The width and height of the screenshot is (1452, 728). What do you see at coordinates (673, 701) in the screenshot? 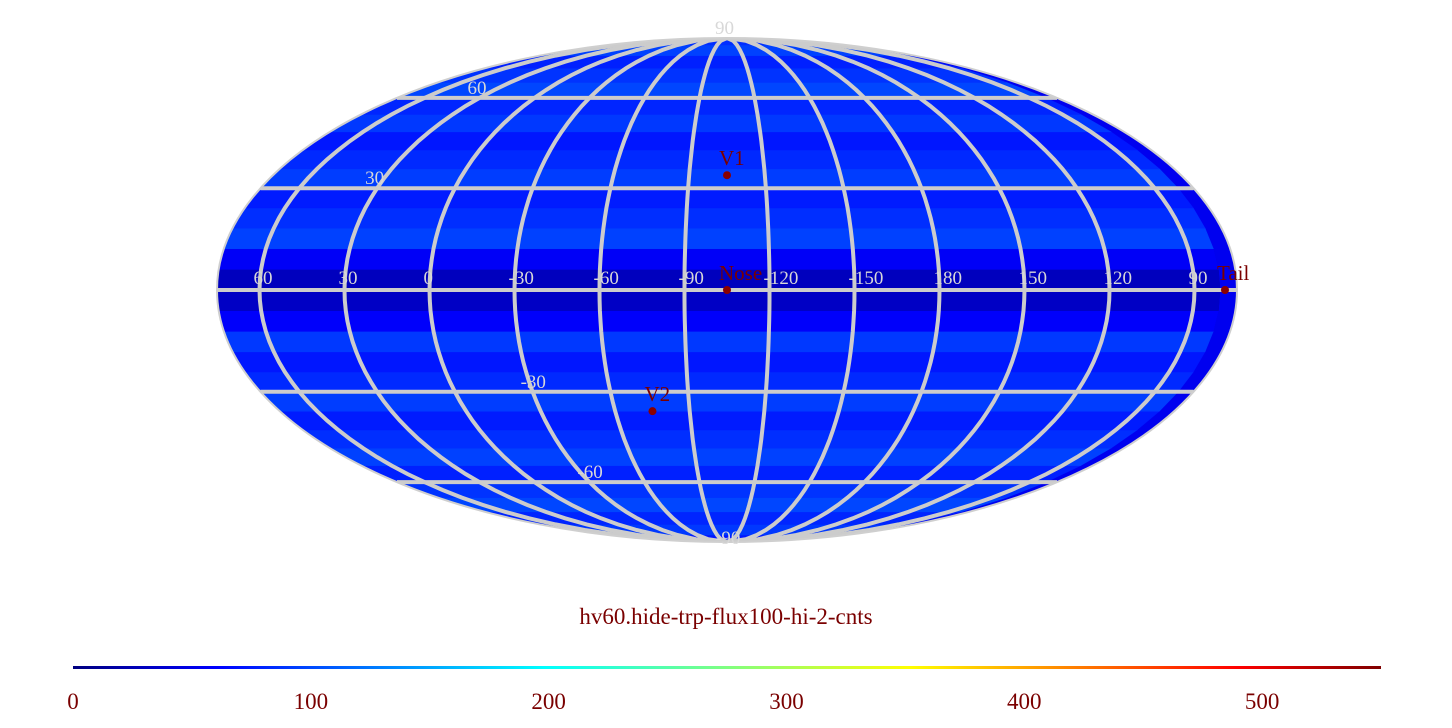
I see `colorbar-ticks: 0 100 200 300 400 500` at bounding box center [673, 701].